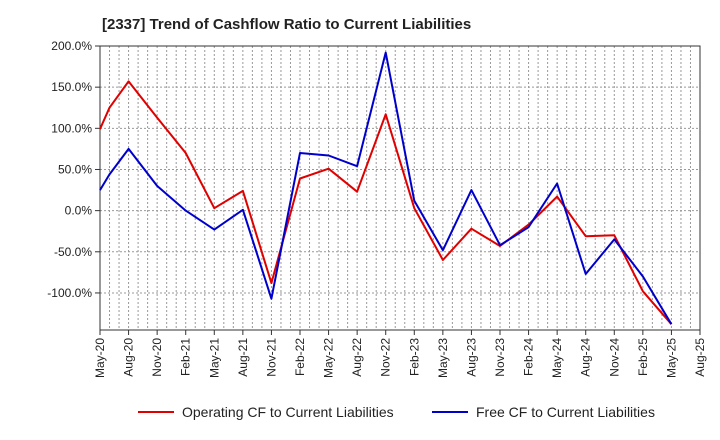 The width and height of the screenshot is (720, 440). I want to click on x-tick-label: Aug-25, so click(700, 357).